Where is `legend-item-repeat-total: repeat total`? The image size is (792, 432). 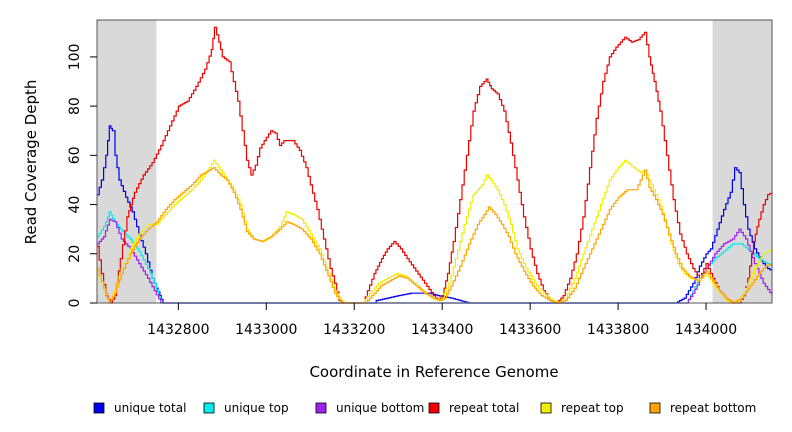 legend-item-repeat-total: repeat total is located at coordinates (473, 408).